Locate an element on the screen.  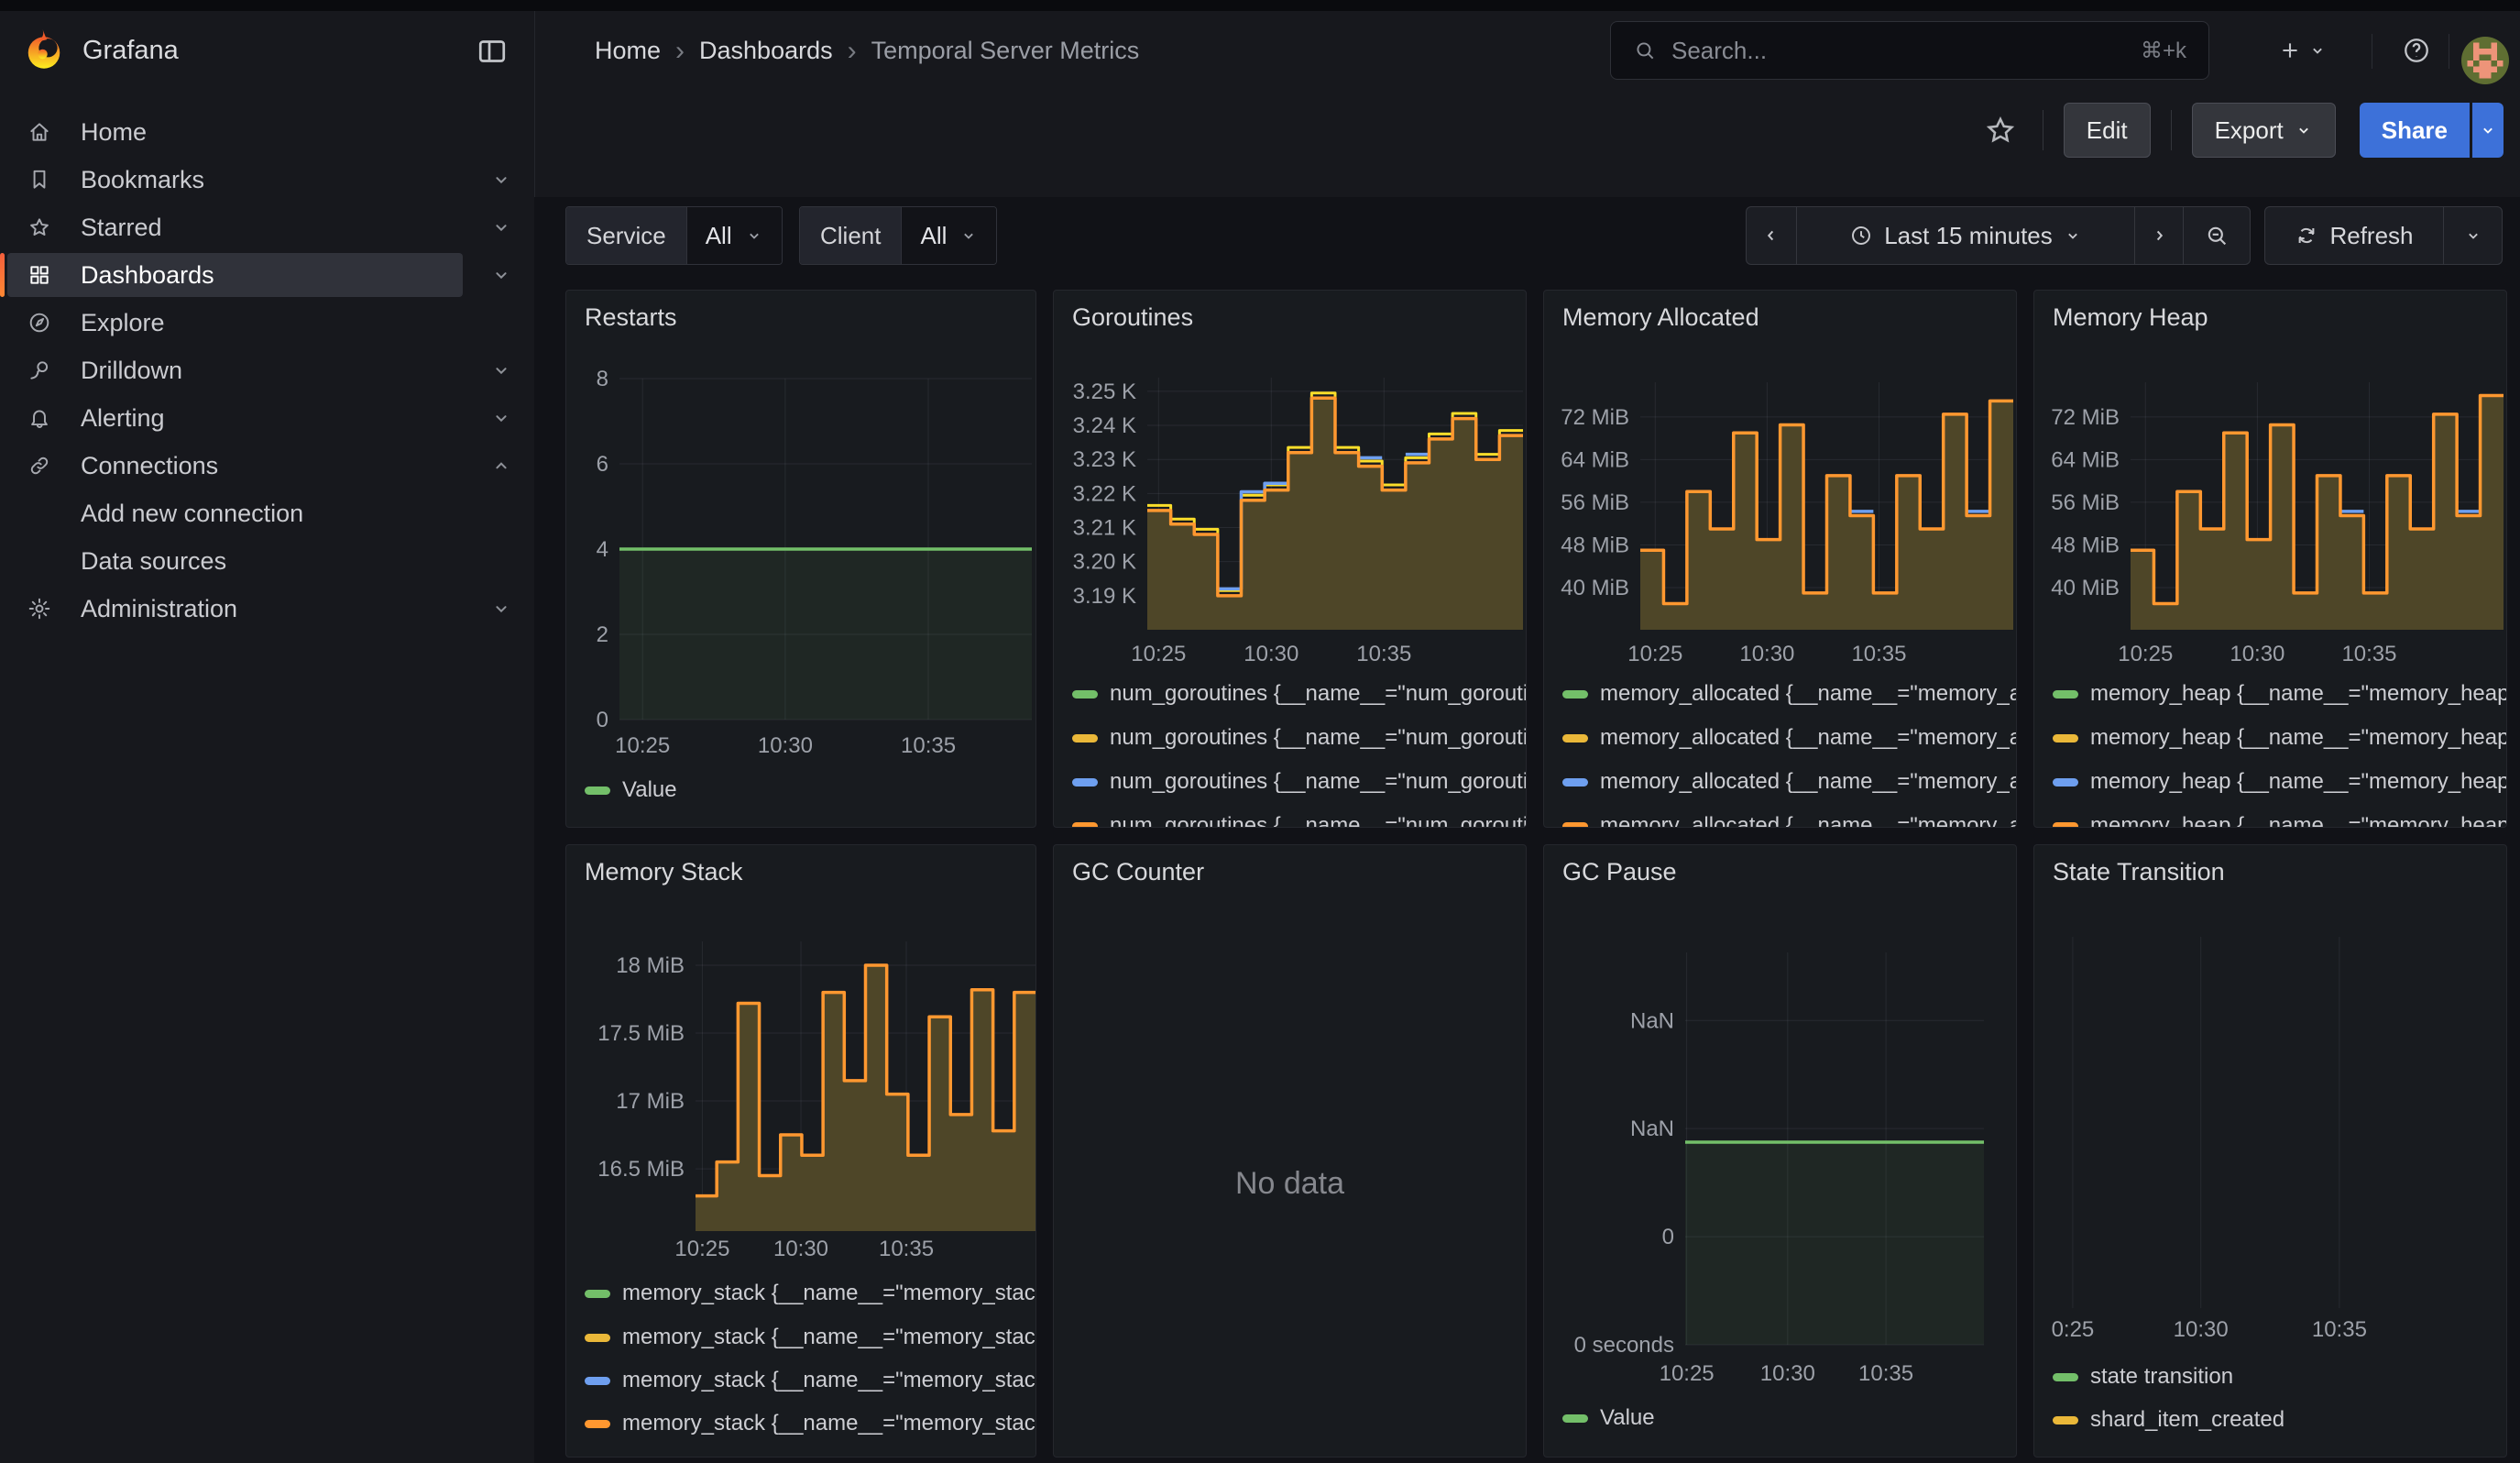
panel-title: GC Counter is located at coordinates (1138, 872).